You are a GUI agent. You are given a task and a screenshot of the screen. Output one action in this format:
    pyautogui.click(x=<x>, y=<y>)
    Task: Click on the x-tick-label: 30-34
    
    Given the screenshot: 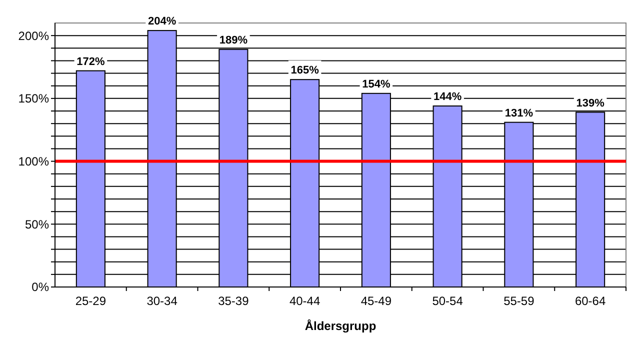 What is the action you would take?
    pyautogui.click(x=162, y=301)
    